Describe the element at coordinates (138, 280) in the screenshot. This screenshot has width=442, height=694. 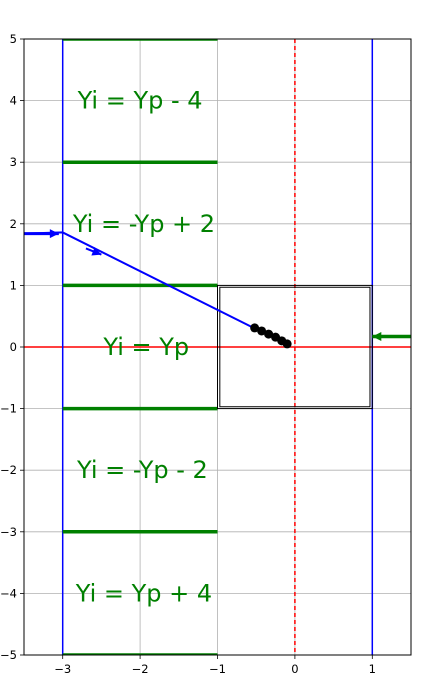
I see `ray-line` at that location.